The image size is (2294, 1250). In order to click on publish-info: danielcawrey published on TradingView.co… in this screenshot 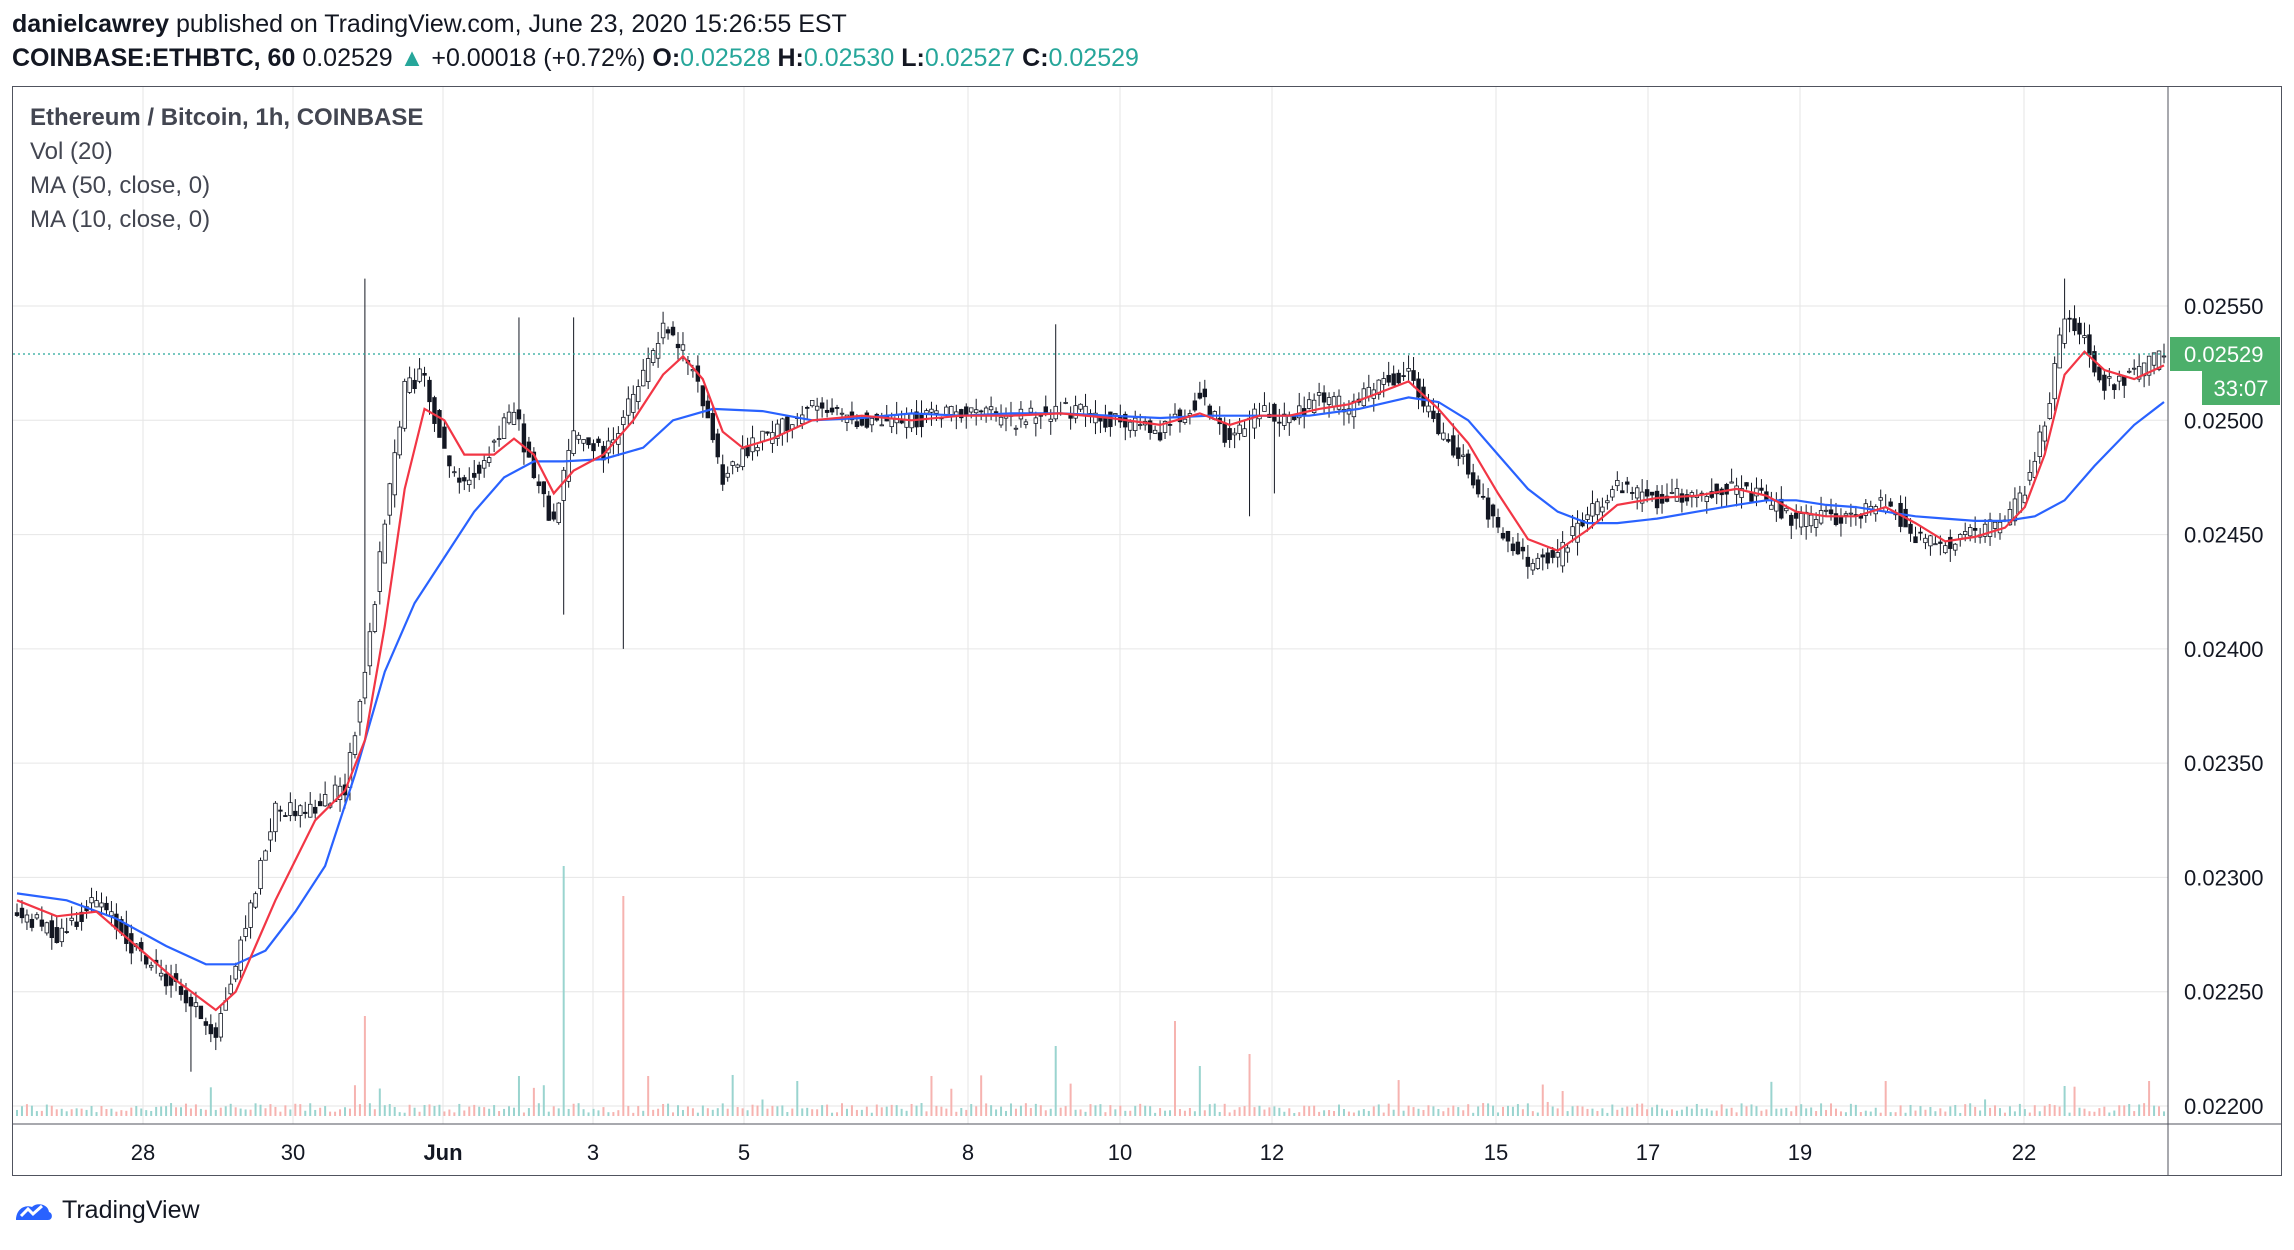, I will do `click(429, 24)`.